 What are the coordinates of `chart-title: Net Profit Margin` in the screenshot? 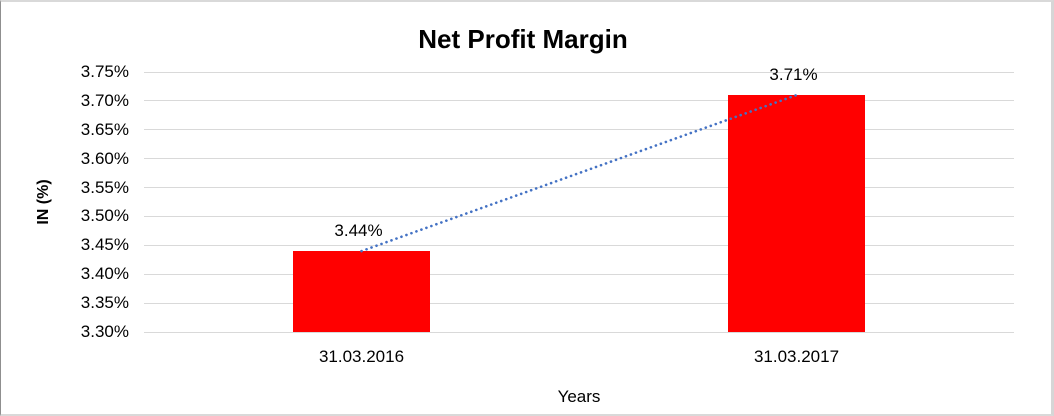 It's located at (523, 39).